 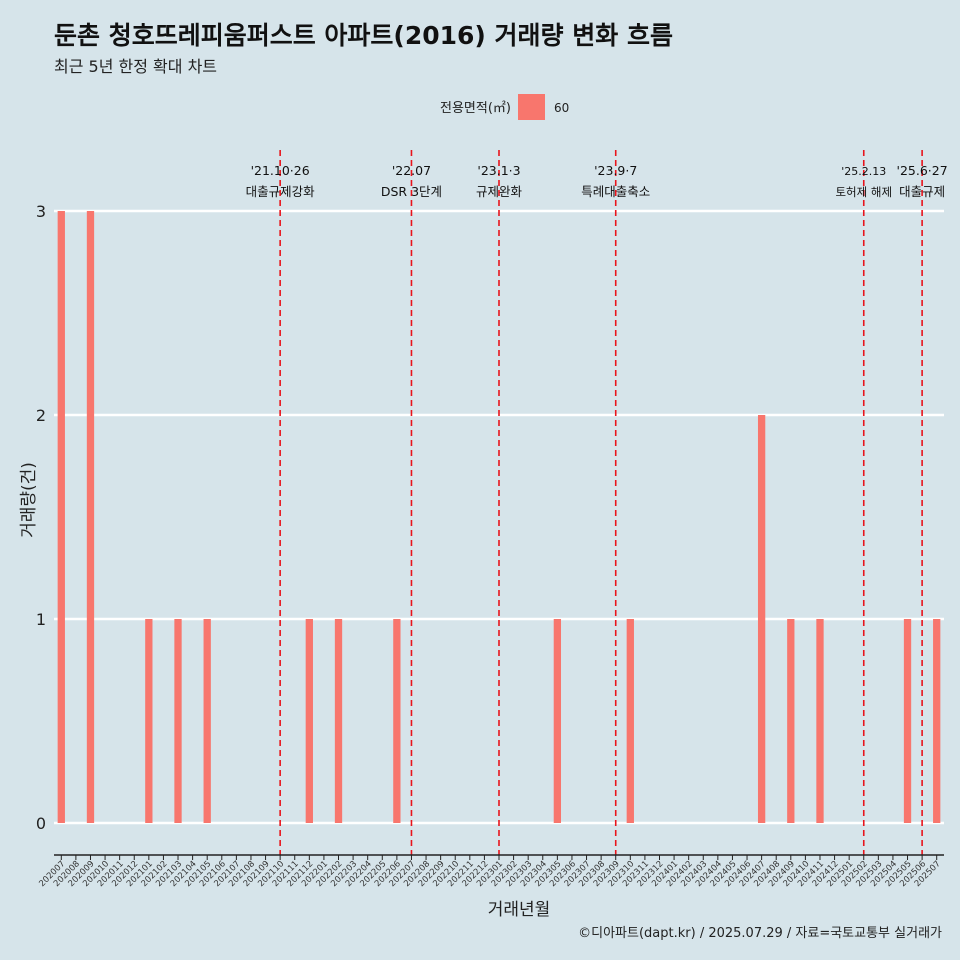 What do you see at coordinates (531, 107) in the screenshot?
I see `legend-swatch` at bounding box center [531, 107].